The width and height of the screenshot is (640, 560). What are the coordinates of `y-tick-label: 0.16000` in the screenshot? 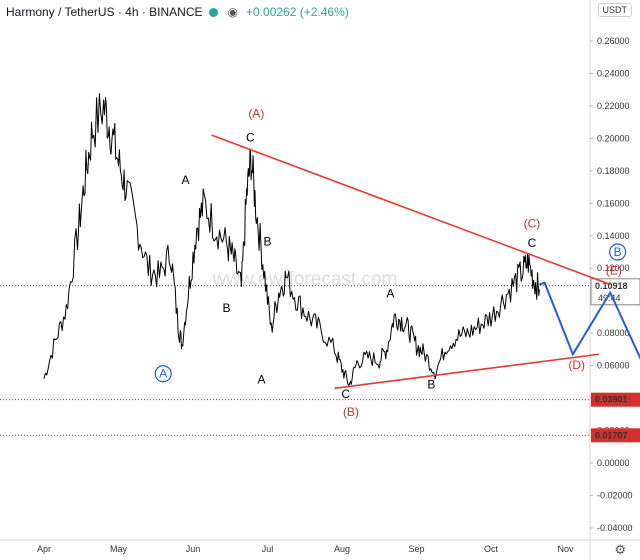 It's located at (613, 203).